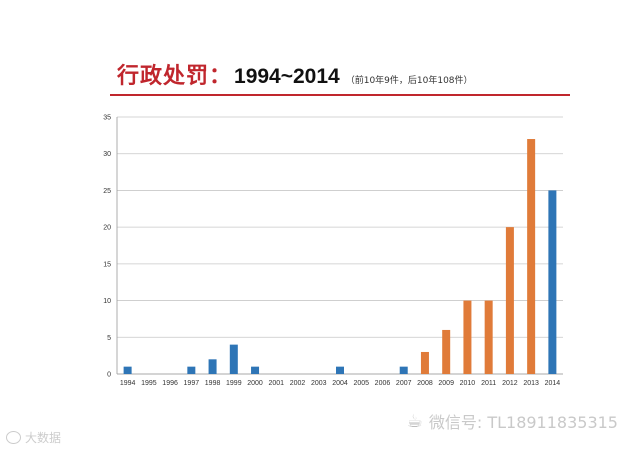 Image resolution: width=640 pixels, height=453 pixels. Describe the element at coordinates (107, 264) in the screenshot. I see `y-tick-label: 15` at that location.